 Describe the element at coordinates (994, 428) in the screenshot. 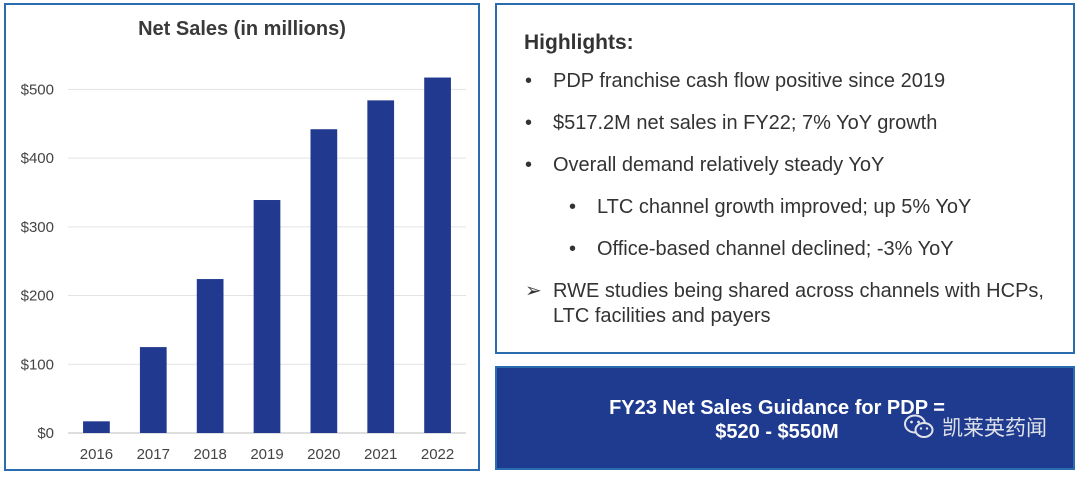

I see `watermark-text: 凯莱英药闻` at that location.